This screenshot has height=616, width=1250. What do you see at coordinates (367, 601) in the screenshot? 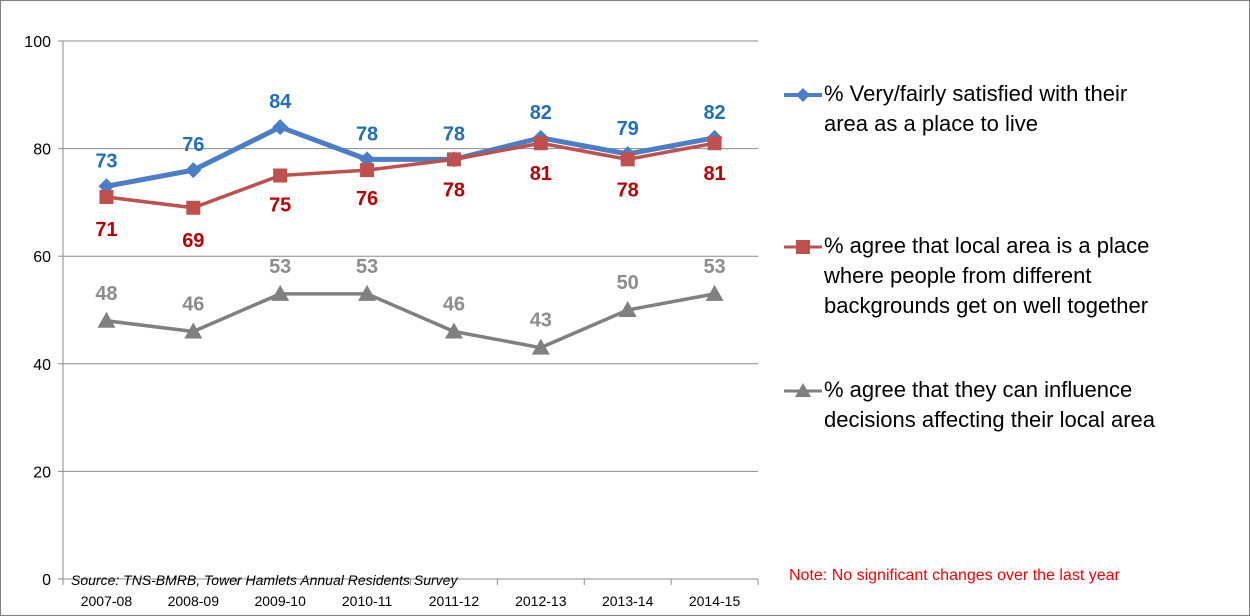
I see `x-tick-label: 2010-11` at bounding box center [367, 601].